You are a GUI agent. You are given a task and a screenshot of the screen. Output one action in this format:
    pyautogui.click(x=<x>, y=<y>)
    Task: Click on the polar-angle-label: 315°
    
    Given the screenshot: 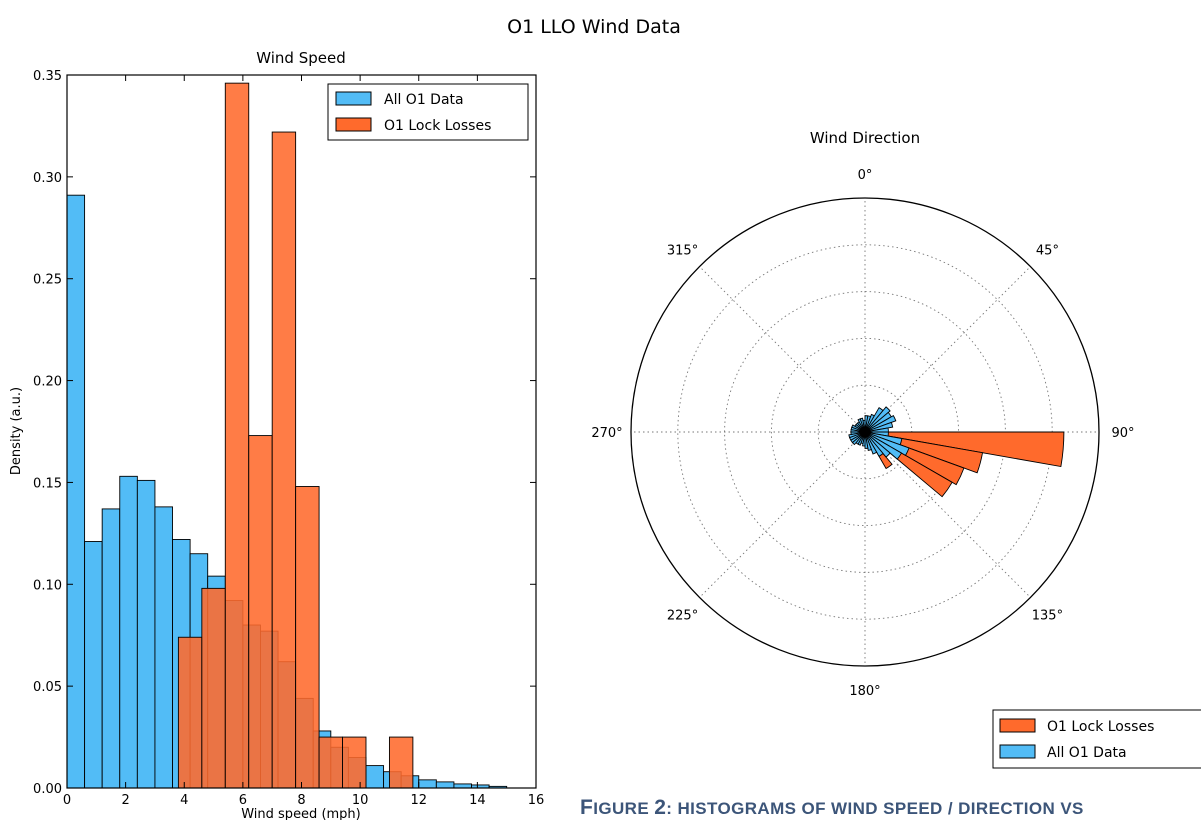 What is the action you would take?
    pyautogui.click(x=682, y=251)
    